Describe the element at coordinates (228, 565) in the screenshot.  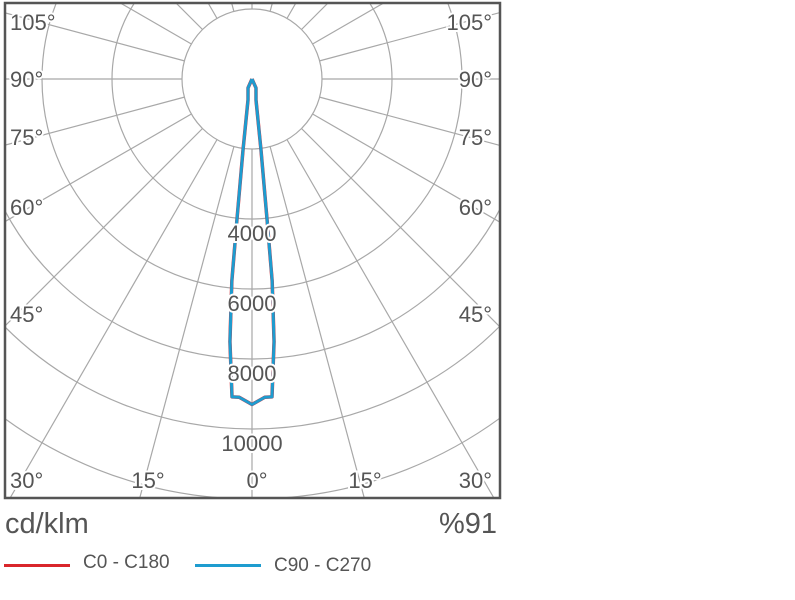
I see `legend-swatch-c90` at that location.